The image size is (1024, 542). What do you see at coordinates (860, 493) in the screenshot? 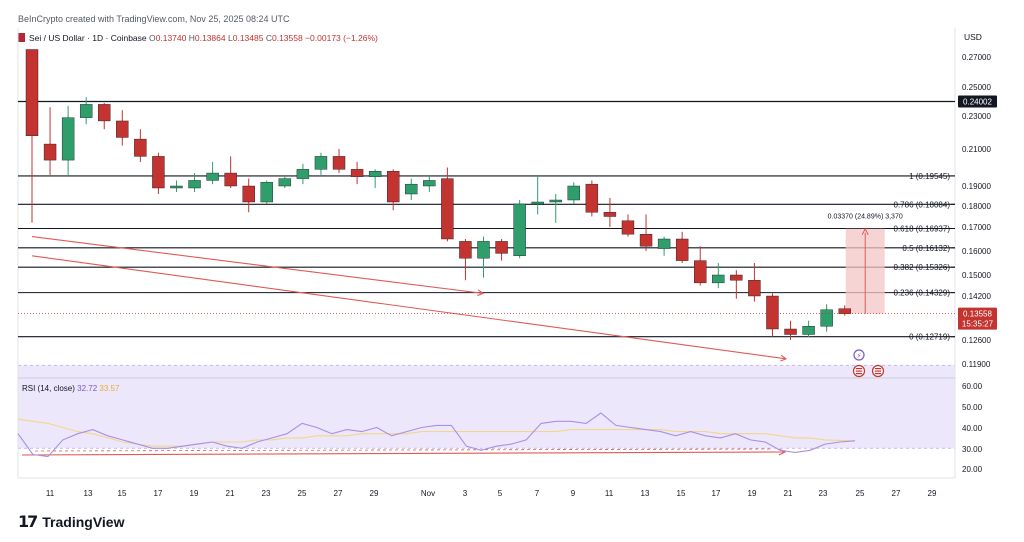
I see `x-tick-label: 25` at bounding box center [860, 493].